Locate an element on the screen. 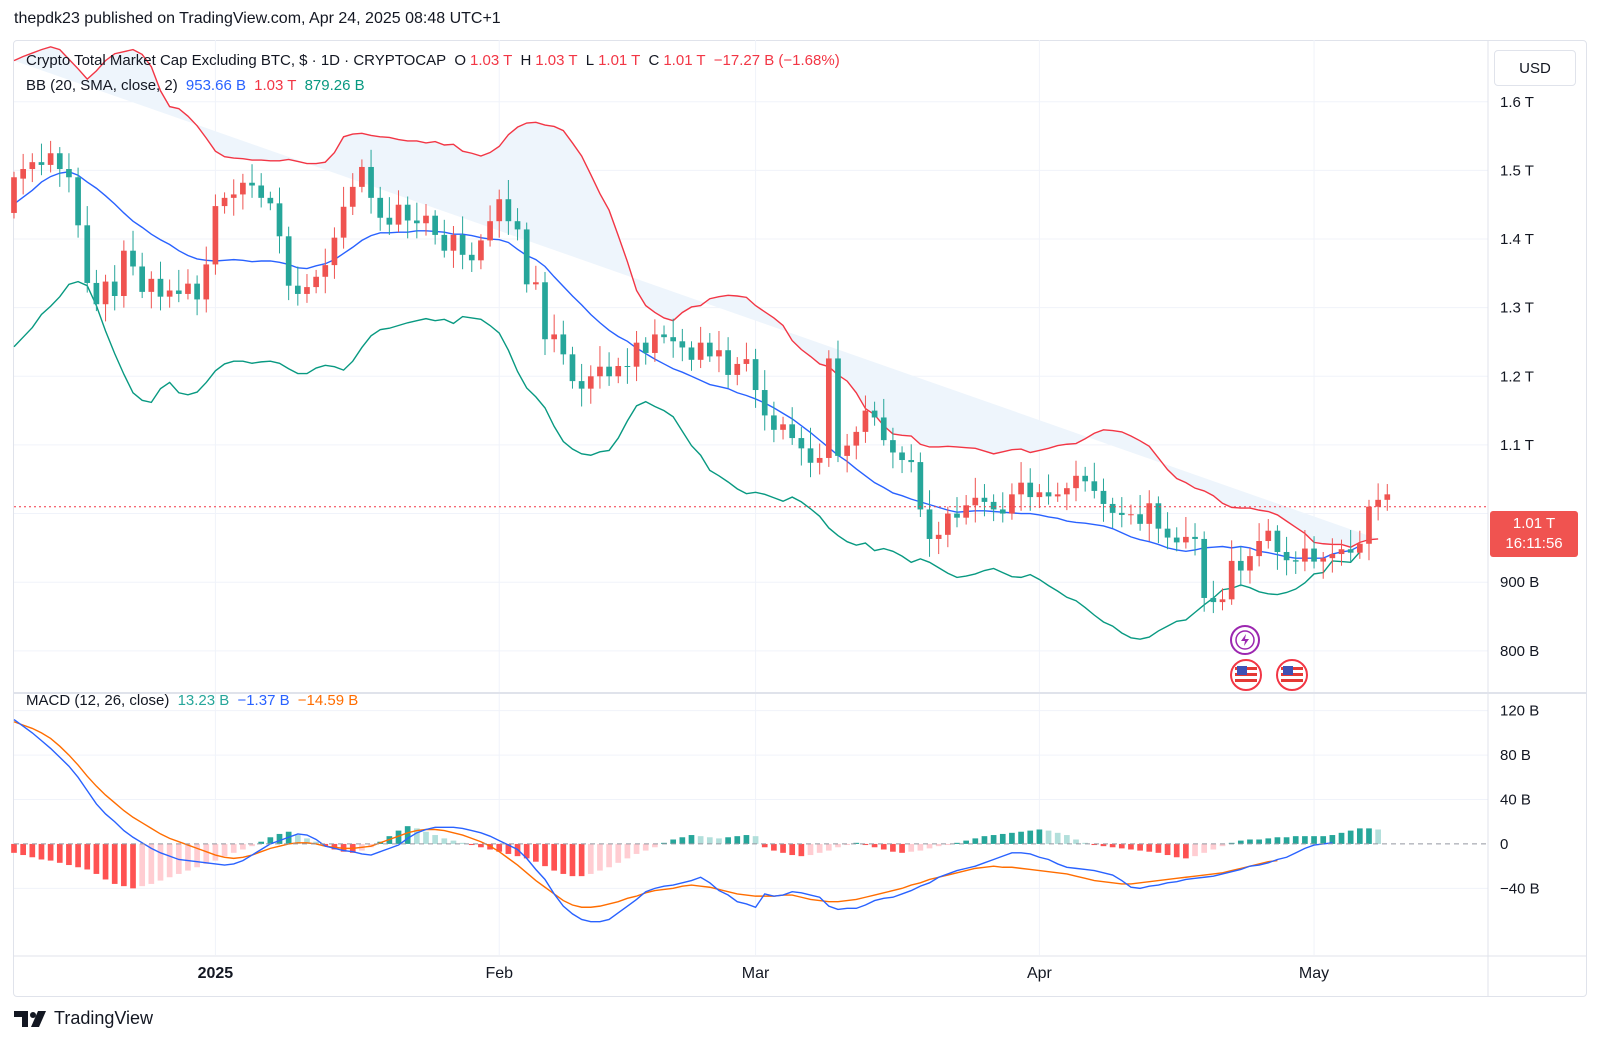 This screenshot has width=1600, height=1045. date-tick-label: 2025 is located at coordinates (216, 973).